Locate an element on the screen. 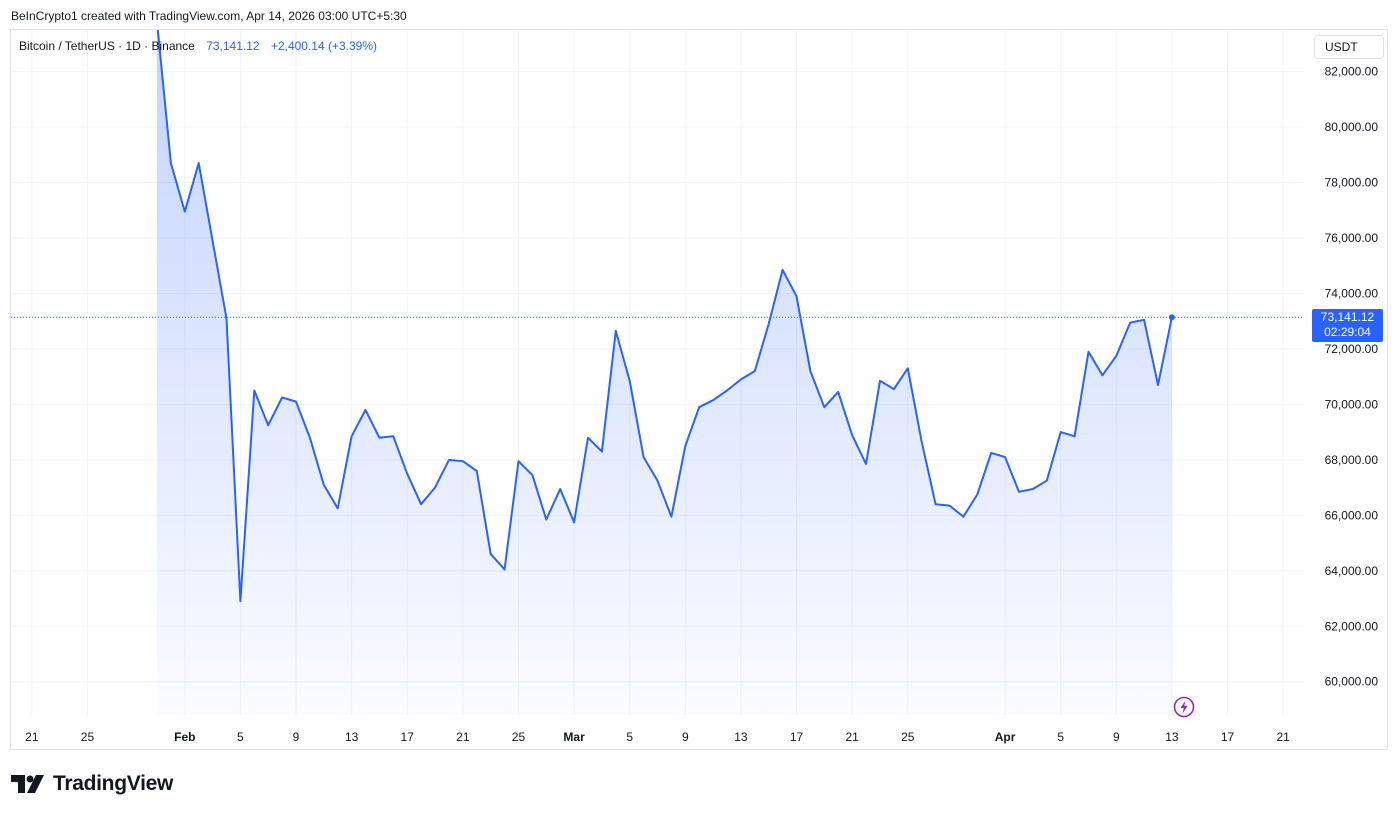 The height and width of the screenshot is (817, 1400). currency-button: USDT is located at coordinates (1349, 47).